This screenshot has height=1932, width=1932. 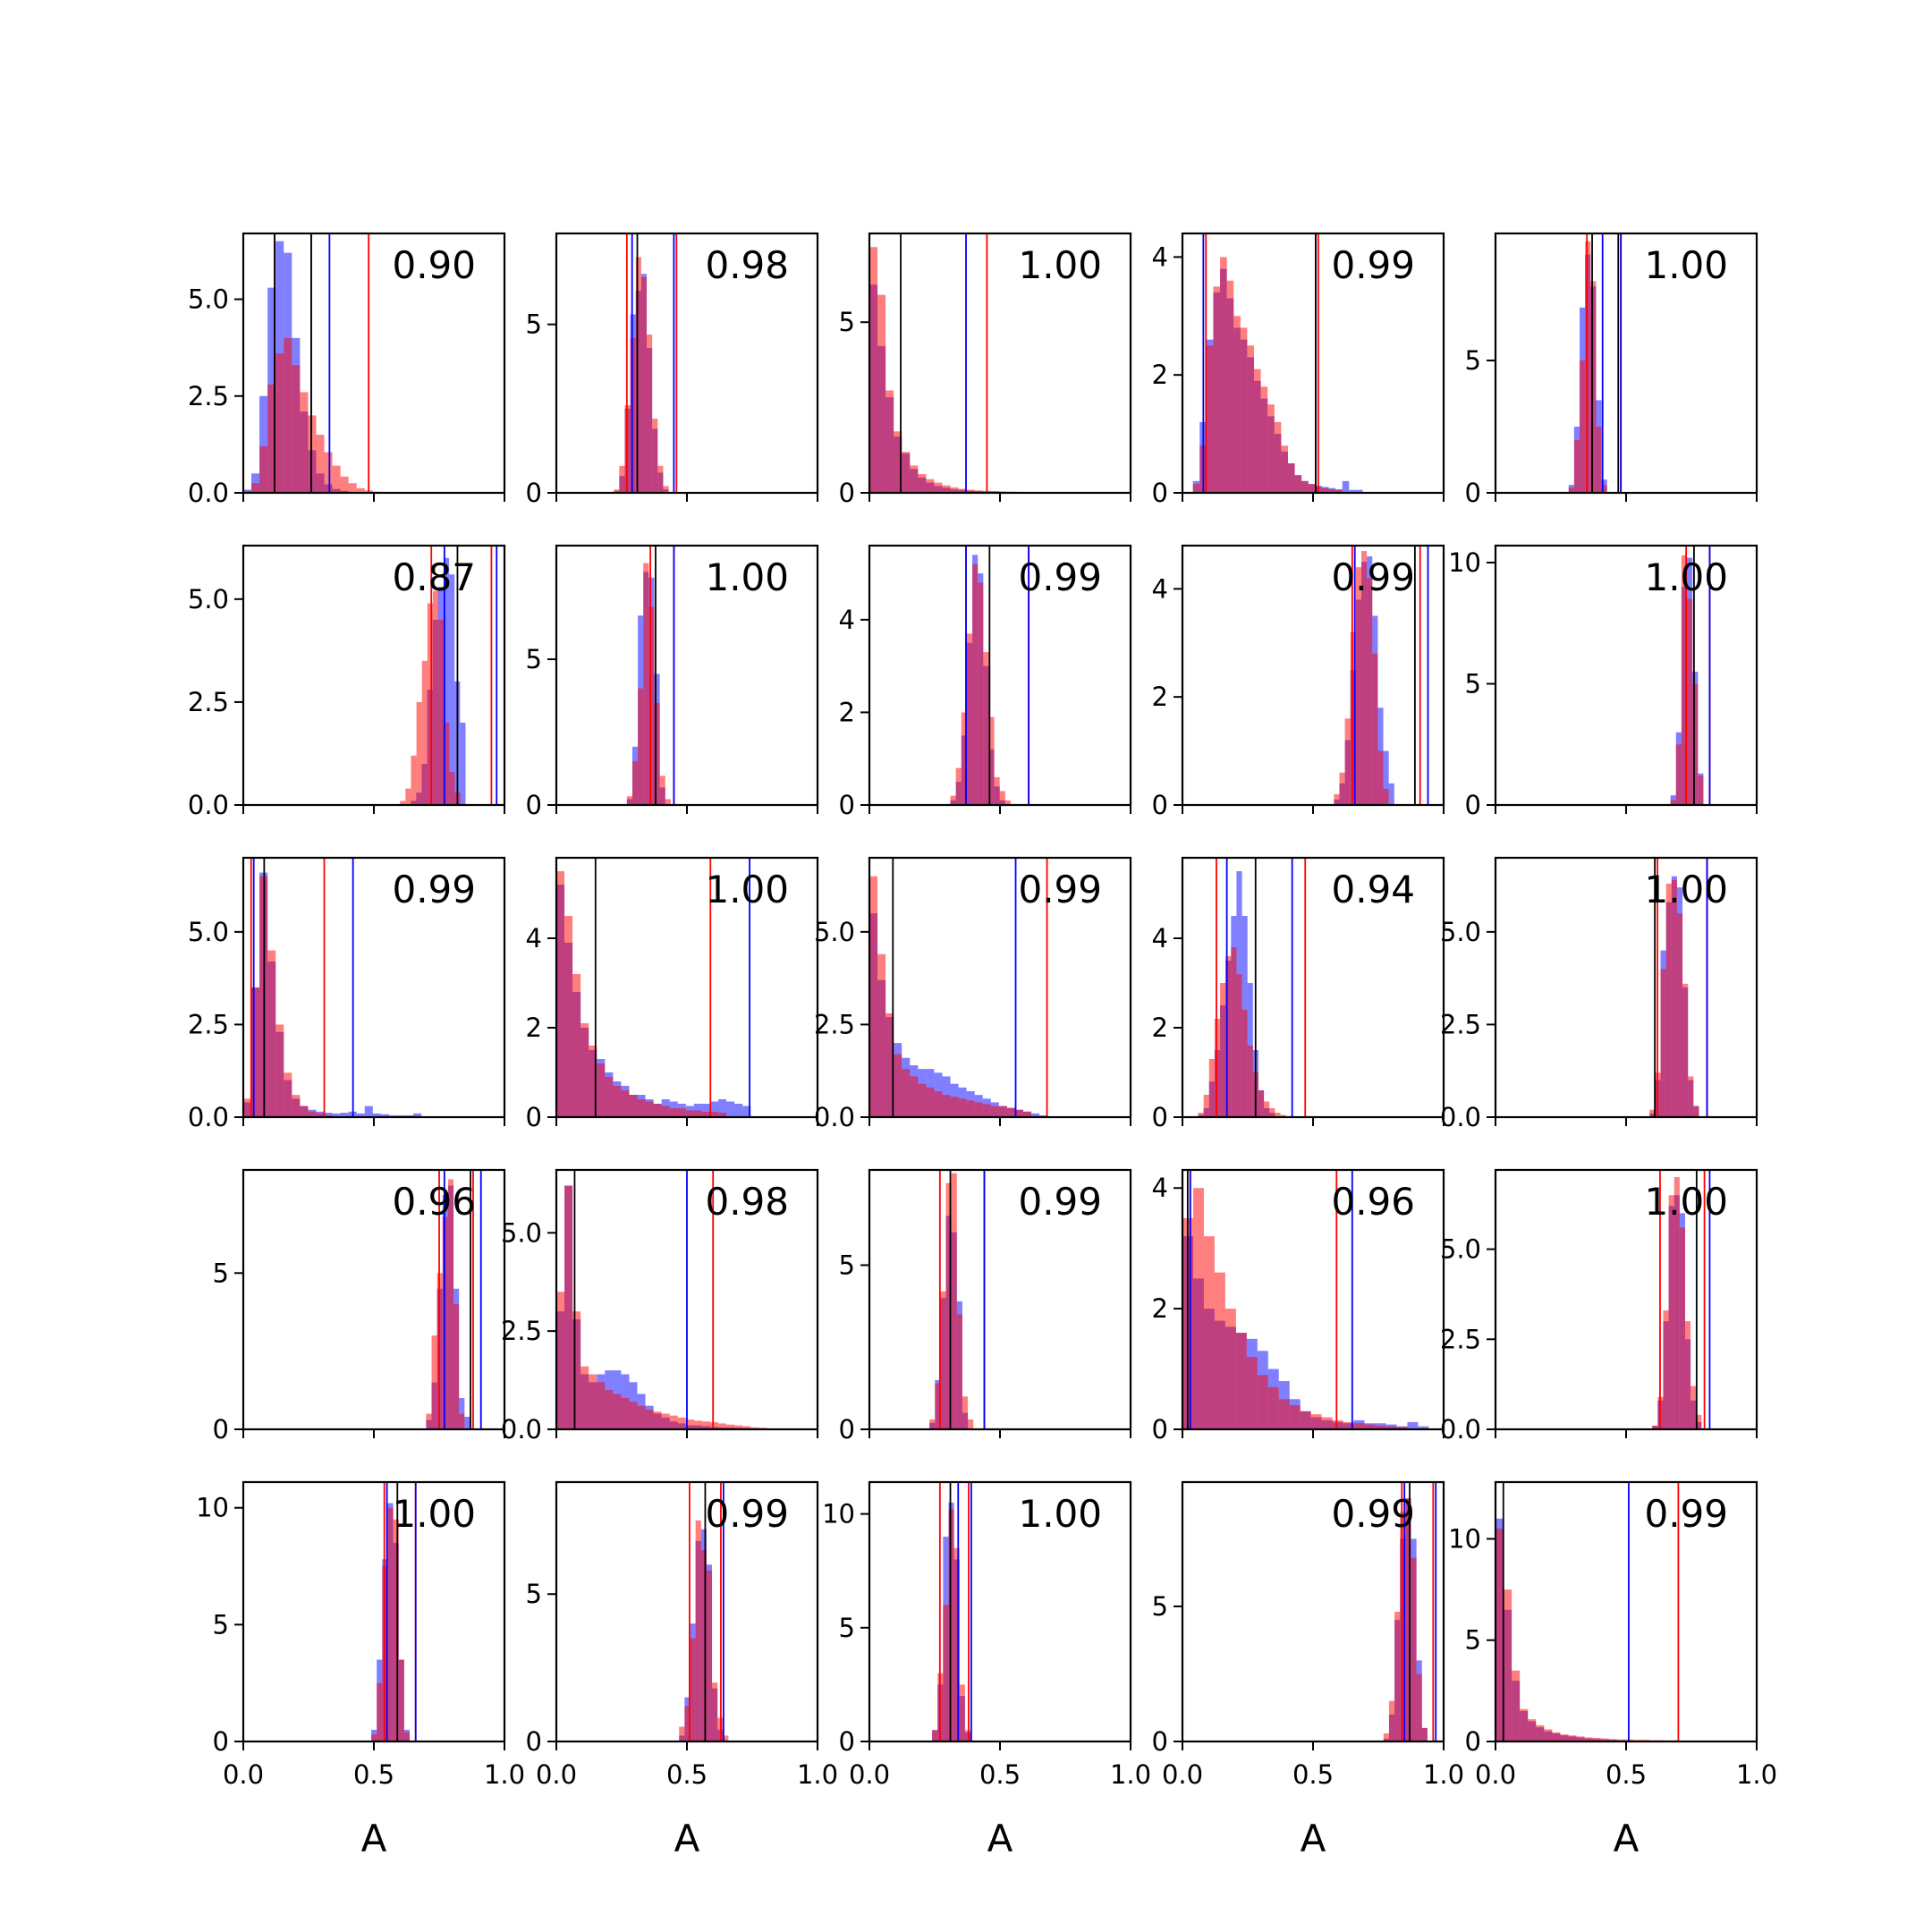 What do you see at coordinates (1313, 1838) in the screenshot?
I see `x-axis-label: A` at bounding box center [1313, 1838].